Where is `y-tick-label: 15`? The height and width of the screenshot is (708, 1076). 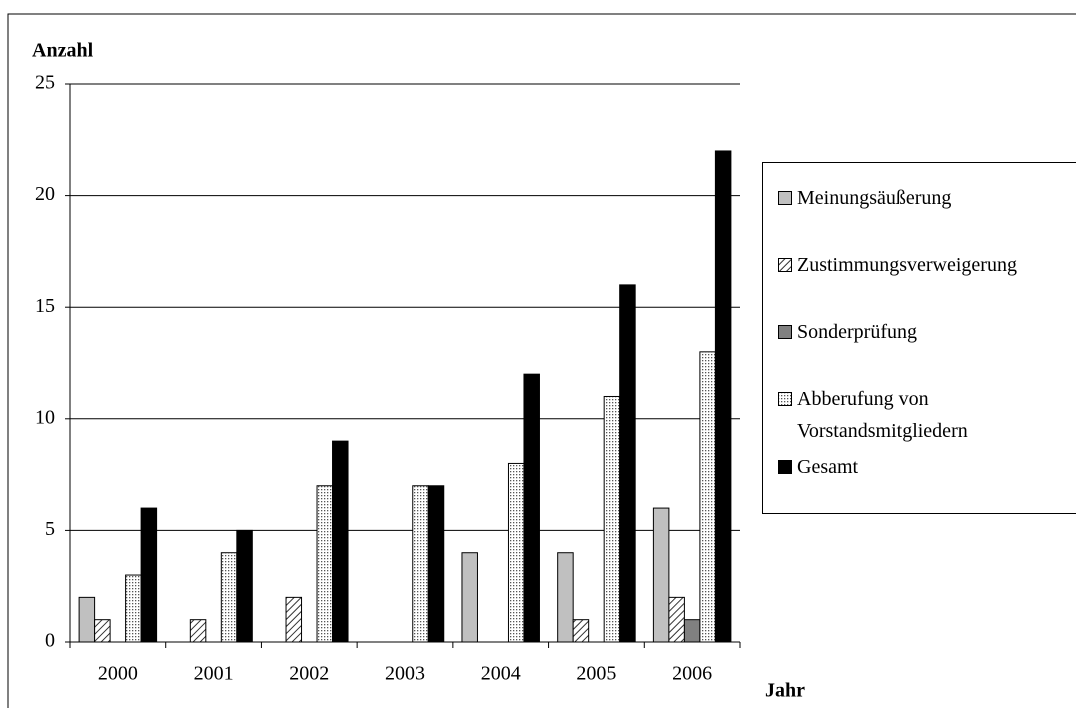
y-tick-label: 15 is located at coordinates (45, 306).